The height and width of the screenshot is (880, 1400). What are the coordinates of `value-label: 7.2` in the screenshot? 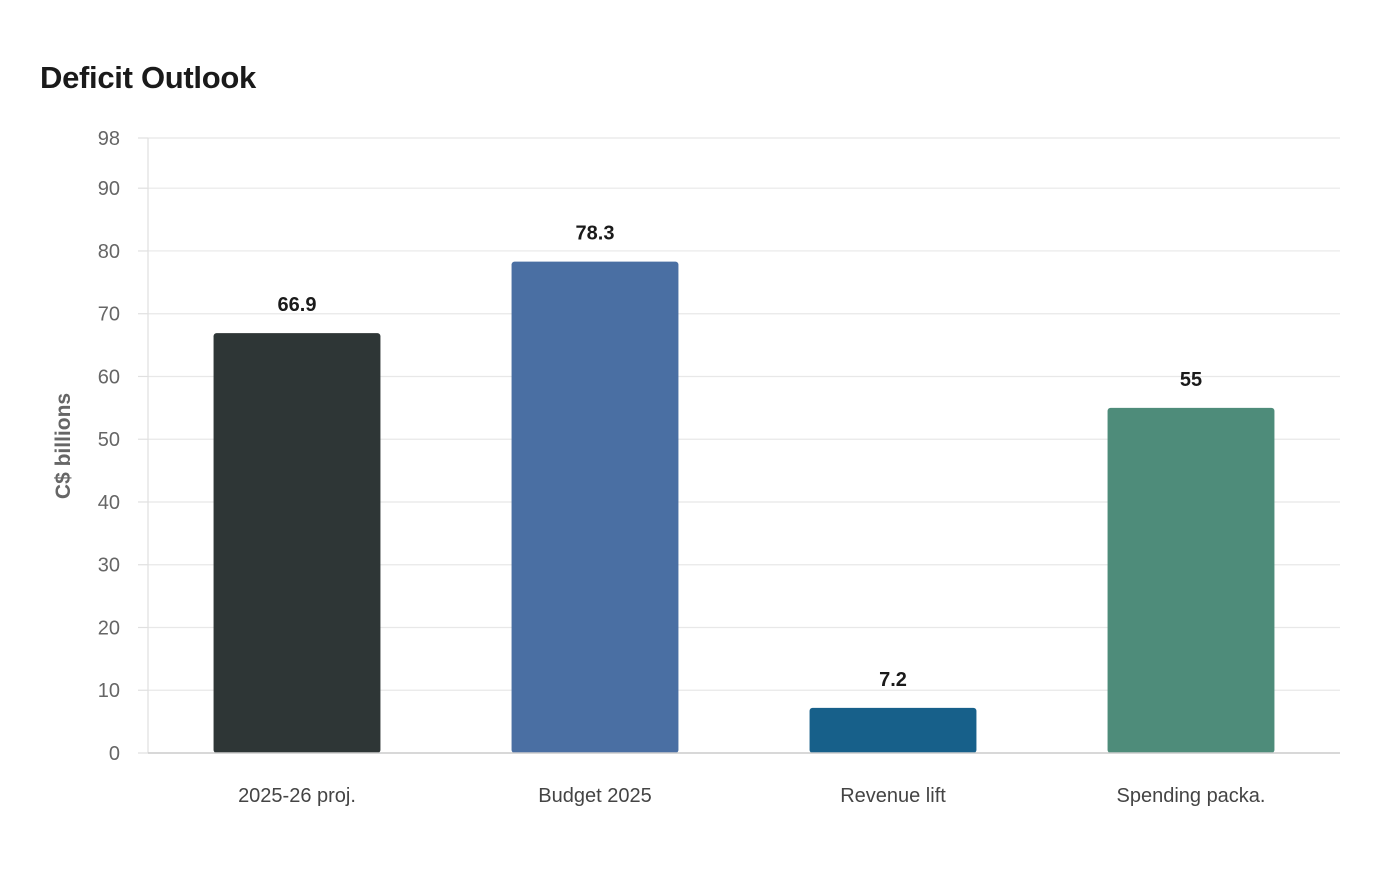 It's located at (893, 680).